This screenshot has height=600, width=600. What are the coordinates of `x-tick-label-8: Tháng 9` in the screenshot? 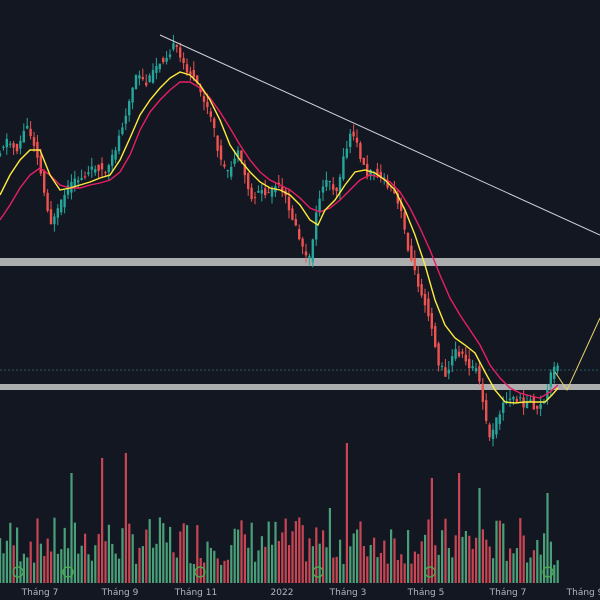 It's located at (583, 593).